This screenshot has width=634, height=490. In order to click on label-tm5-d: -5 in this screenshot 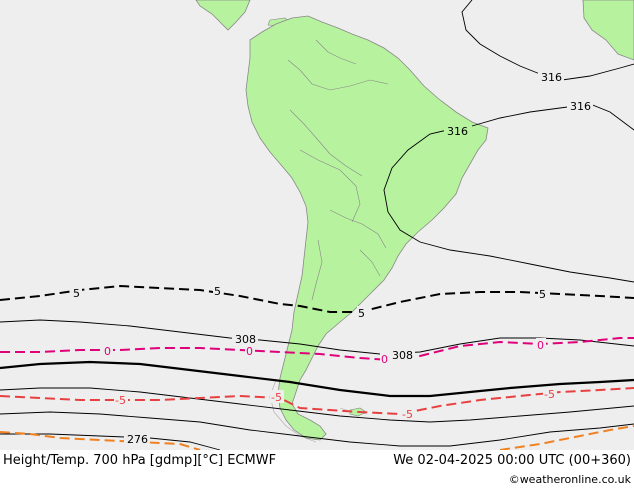, I will do `click(549, 394)`.